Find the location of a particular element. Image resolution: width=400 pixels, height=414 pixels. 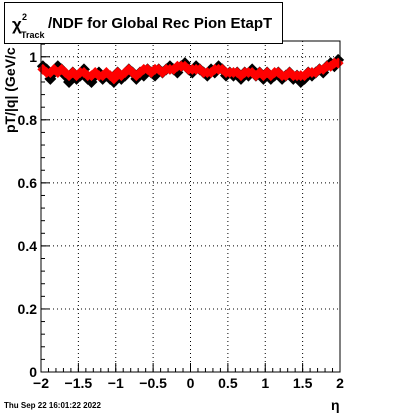

title-superscript: 2 is located at coordinates (25, 17).